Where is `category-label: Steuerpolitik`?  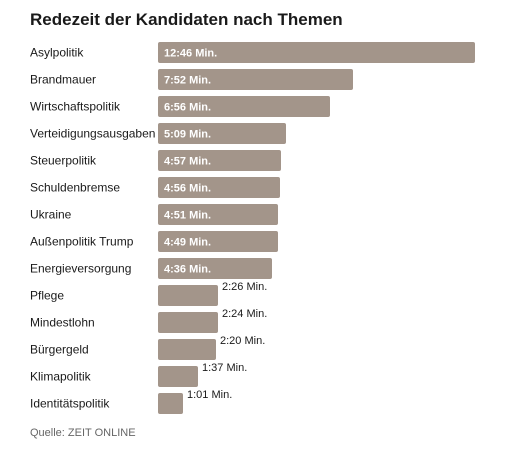 category-label: Steuerpolitik is located at coordinates (63, 161).